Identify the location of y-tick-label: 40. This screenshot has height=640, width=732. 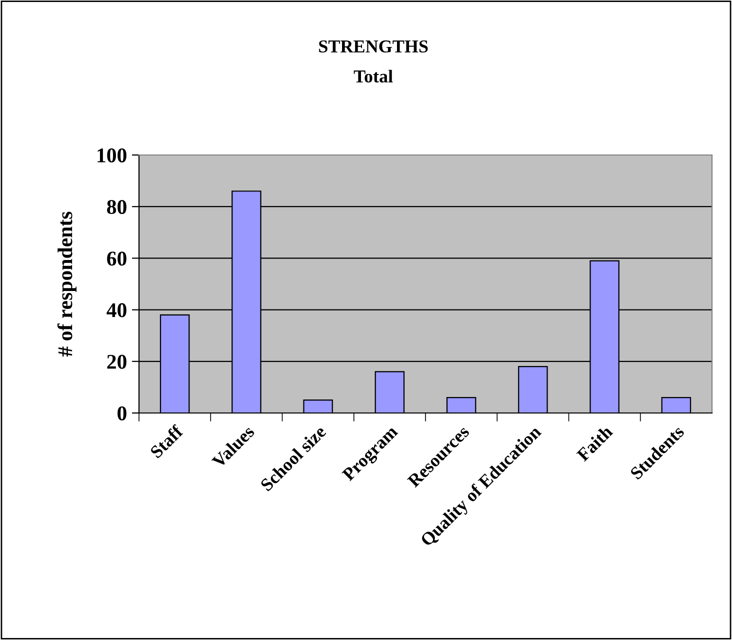
(116, 310).